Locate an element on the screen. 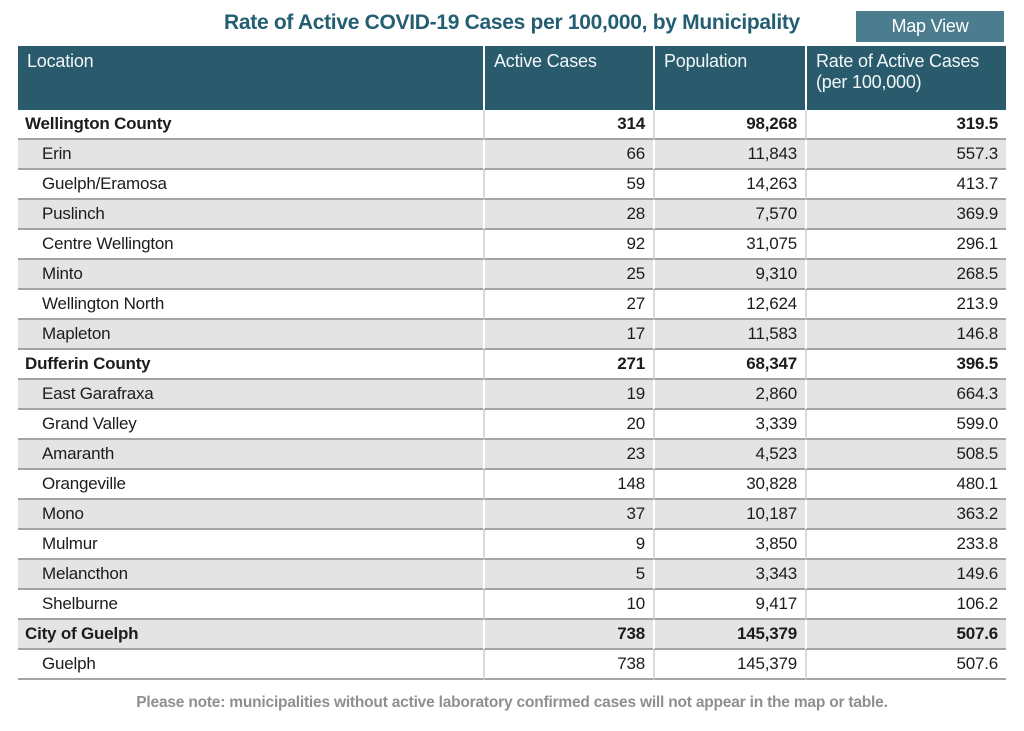 Image resolution: width=1024 pixels, height=731 pixels. cell-rate: 233.8 is located at coordinates (905, 545).